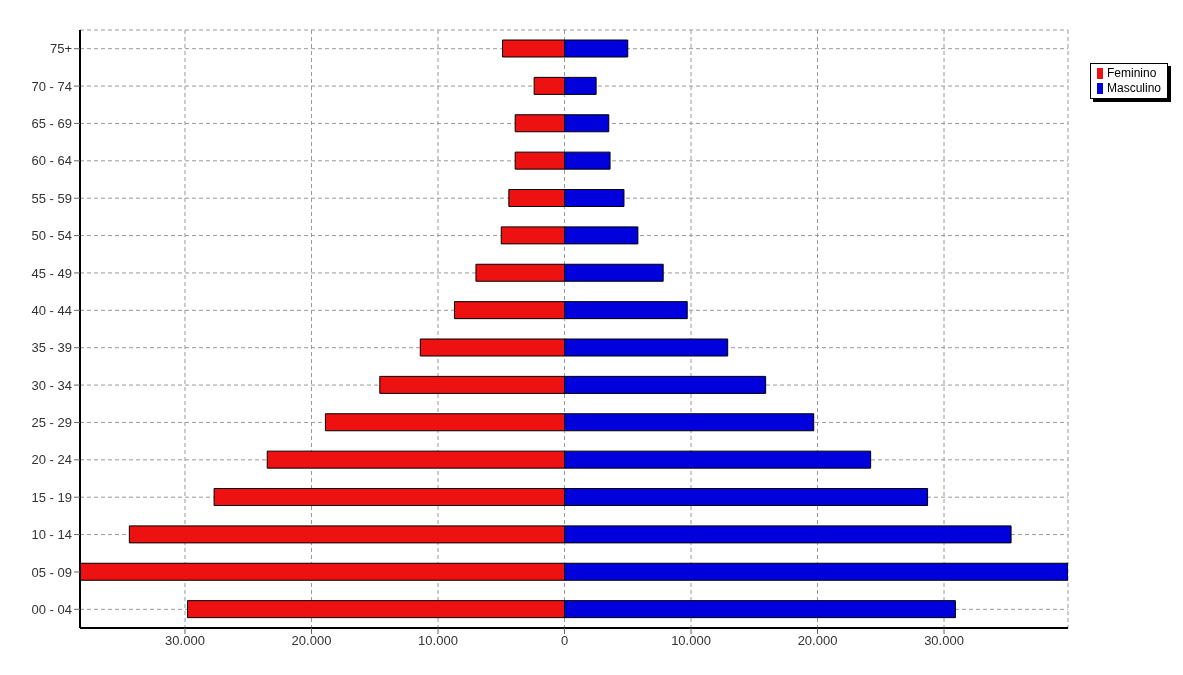 The image size is (1183, 675). I want to click on y-tick-label: 10 - 14, so click(51, 535).